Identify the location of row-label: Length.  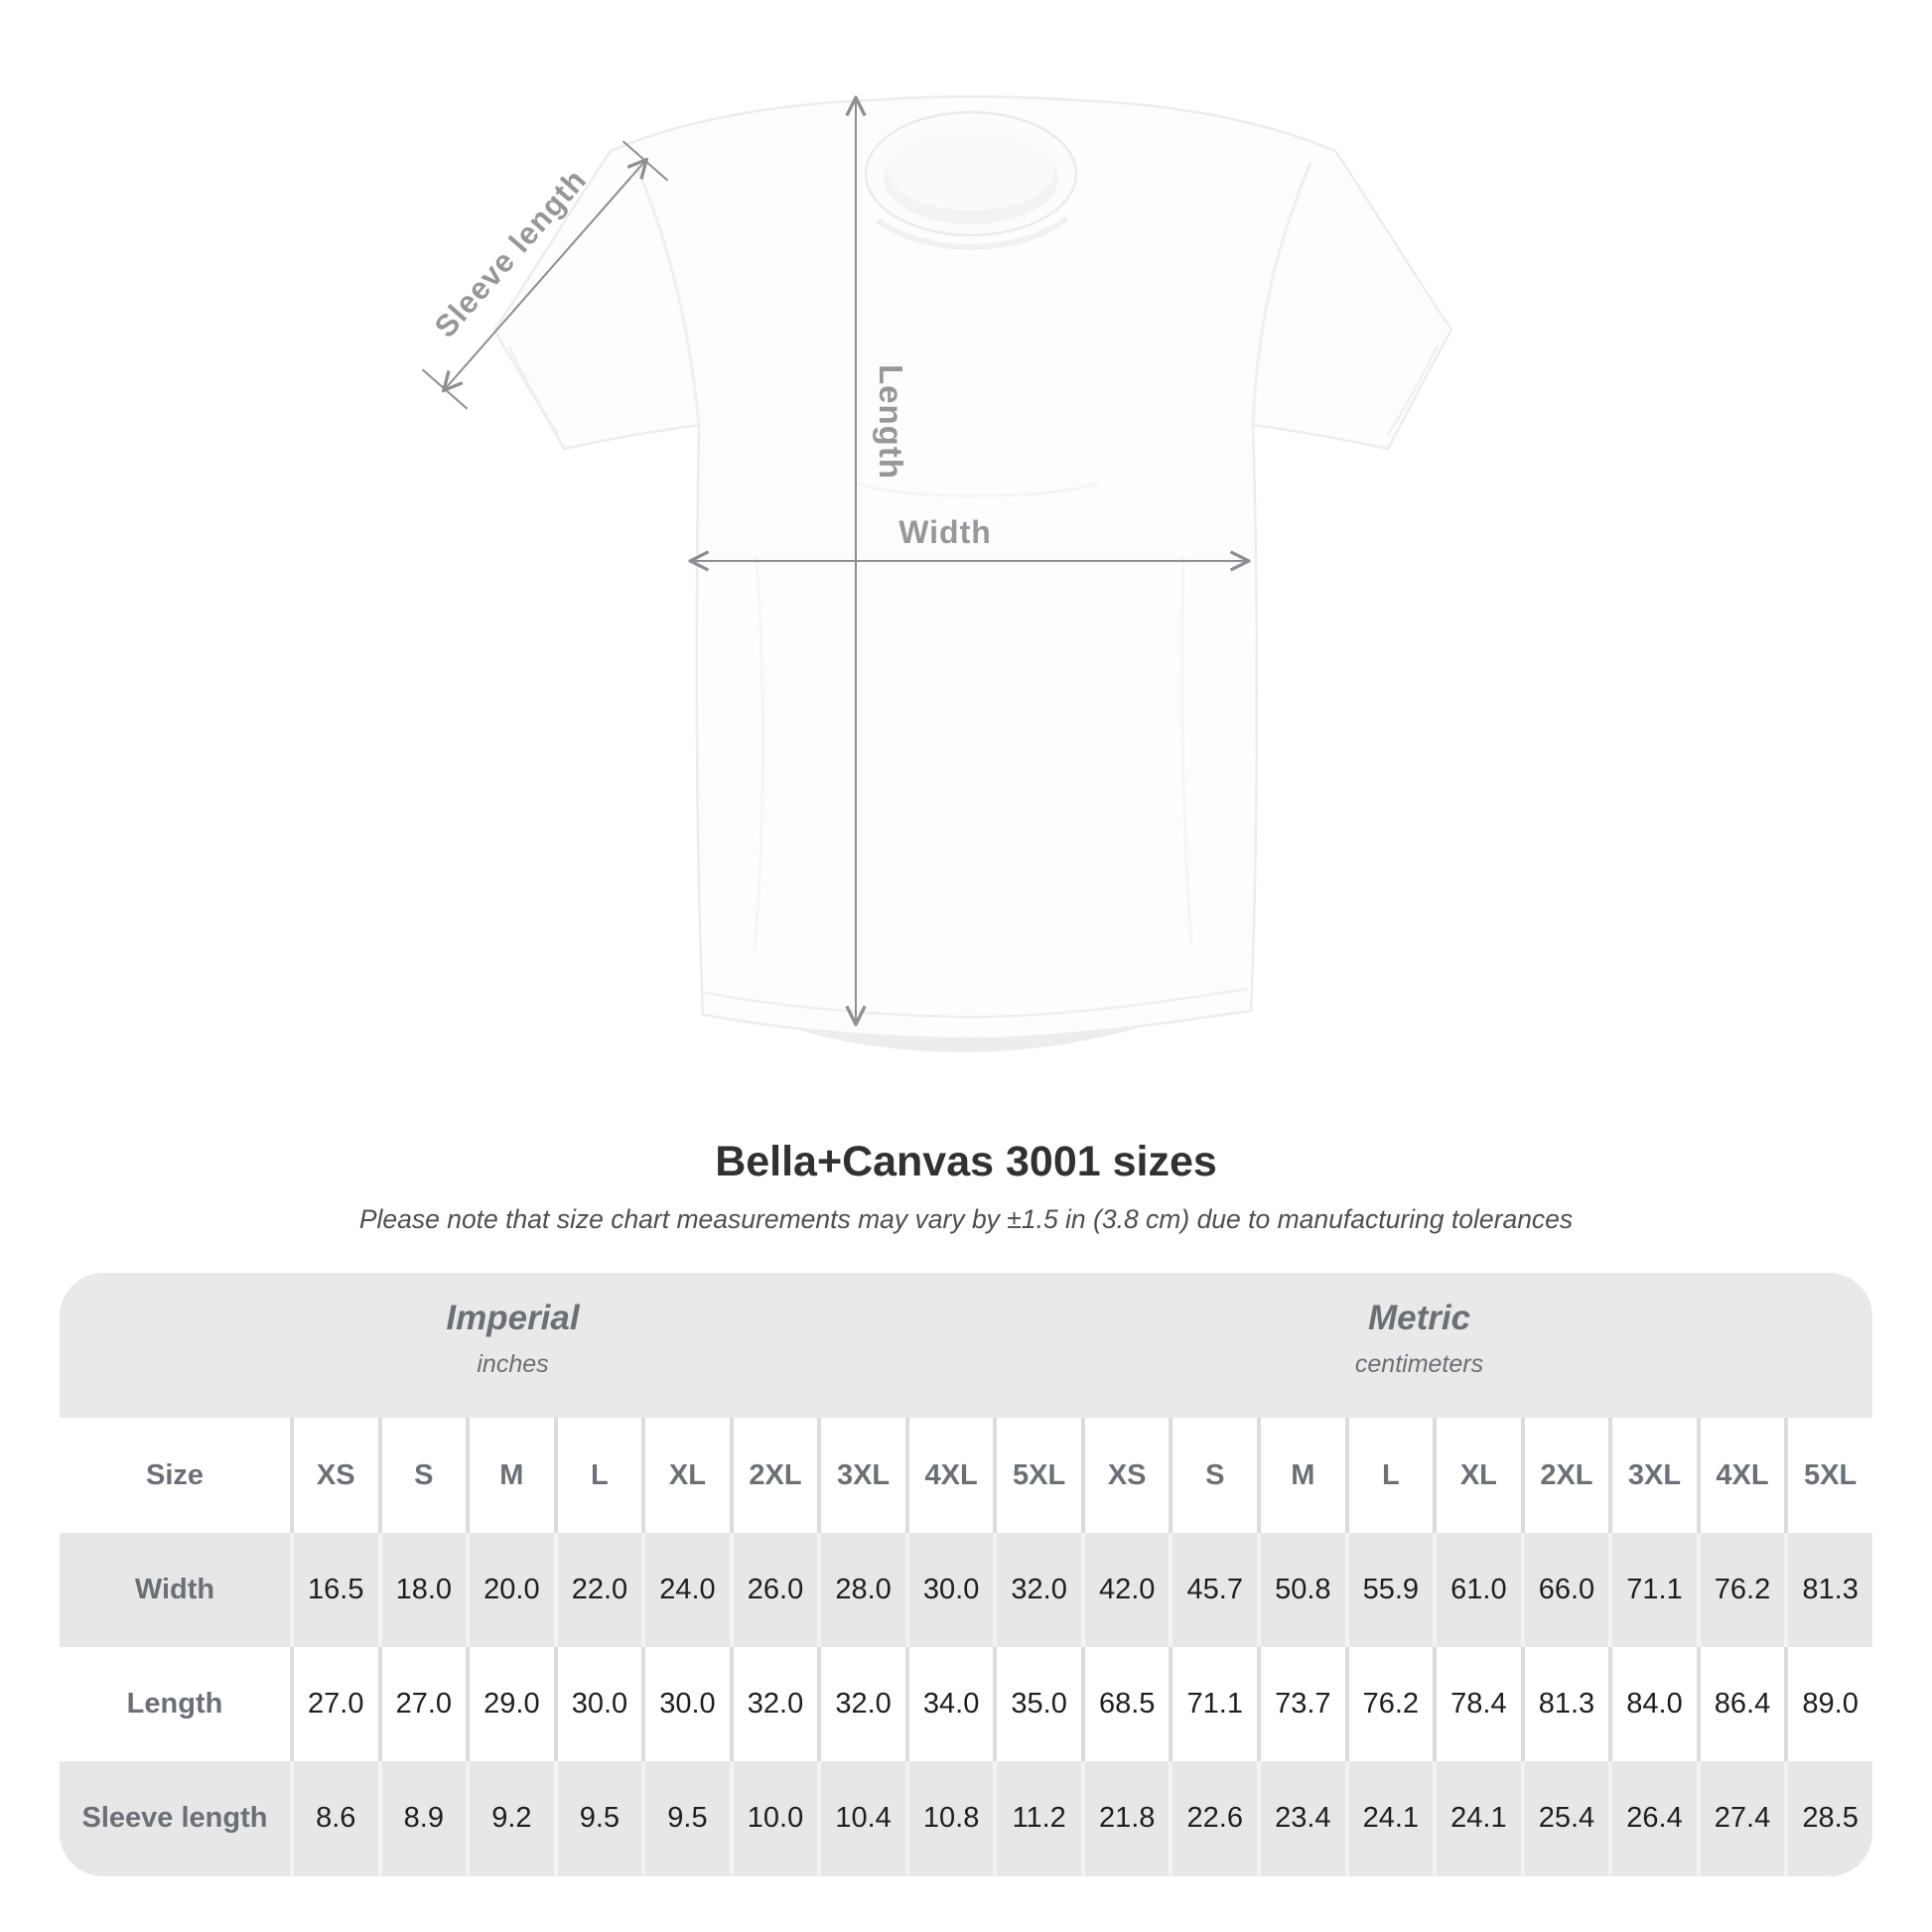
(175, 1704).